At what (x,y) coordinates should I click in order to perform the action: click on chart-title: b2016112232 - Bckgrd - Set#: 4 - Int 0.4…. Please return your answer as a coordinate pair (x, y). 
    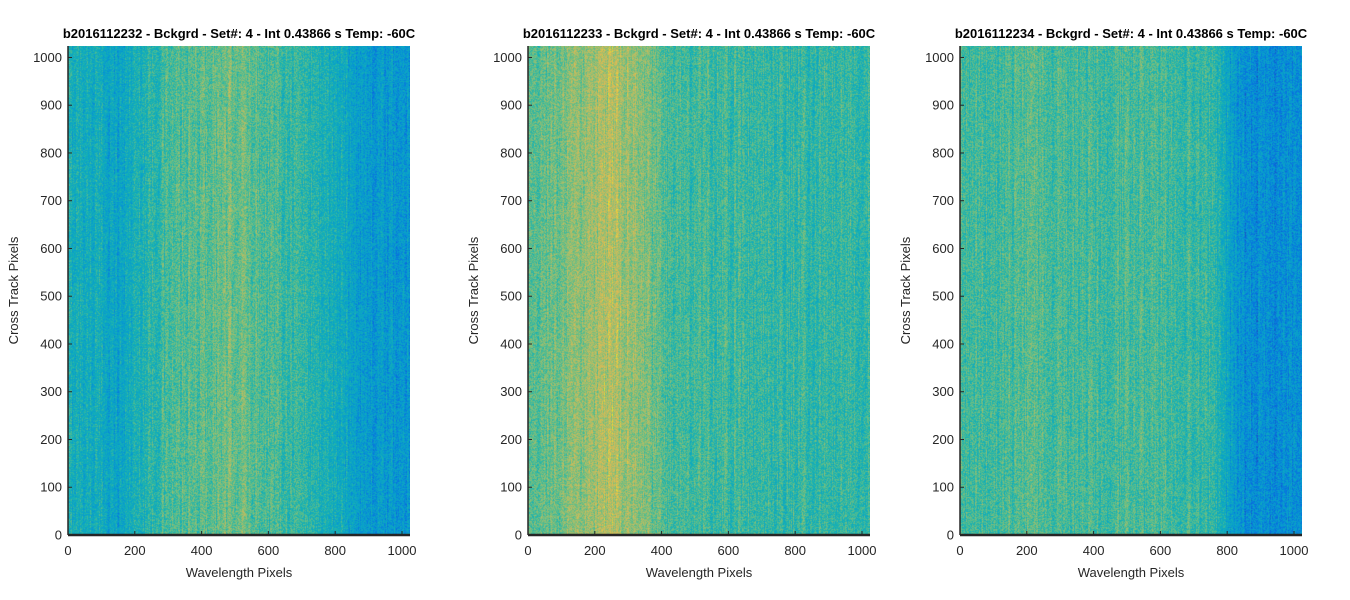
    Looking at the image, I should click on (239, 33).